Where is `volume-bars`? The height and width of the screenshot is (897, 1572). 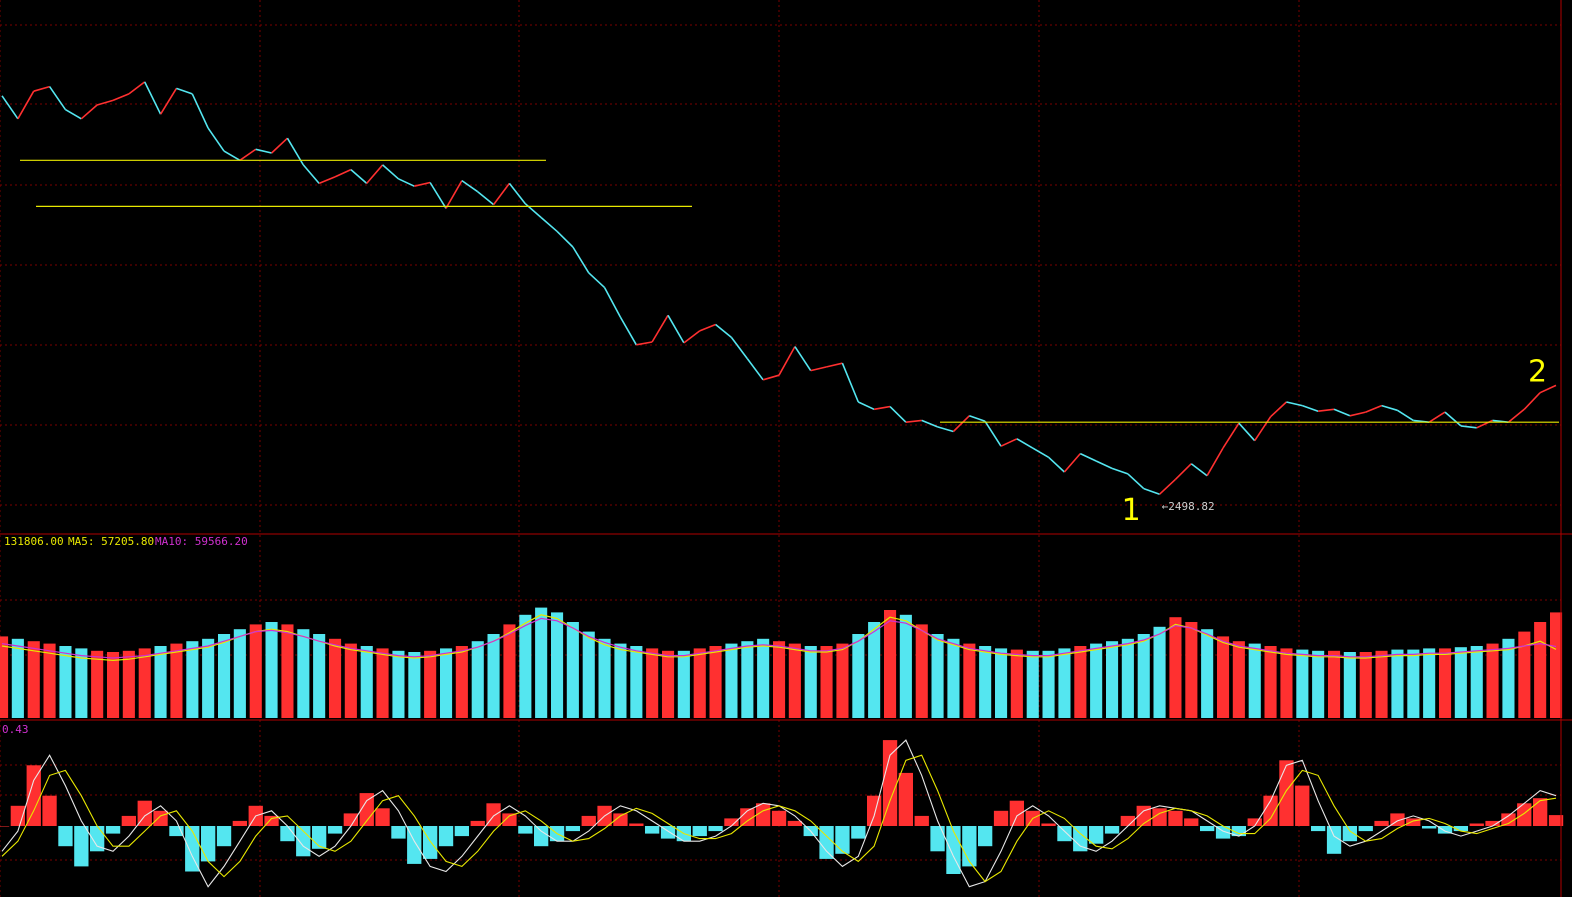
volume-bars is located at coordinates (781, 662).